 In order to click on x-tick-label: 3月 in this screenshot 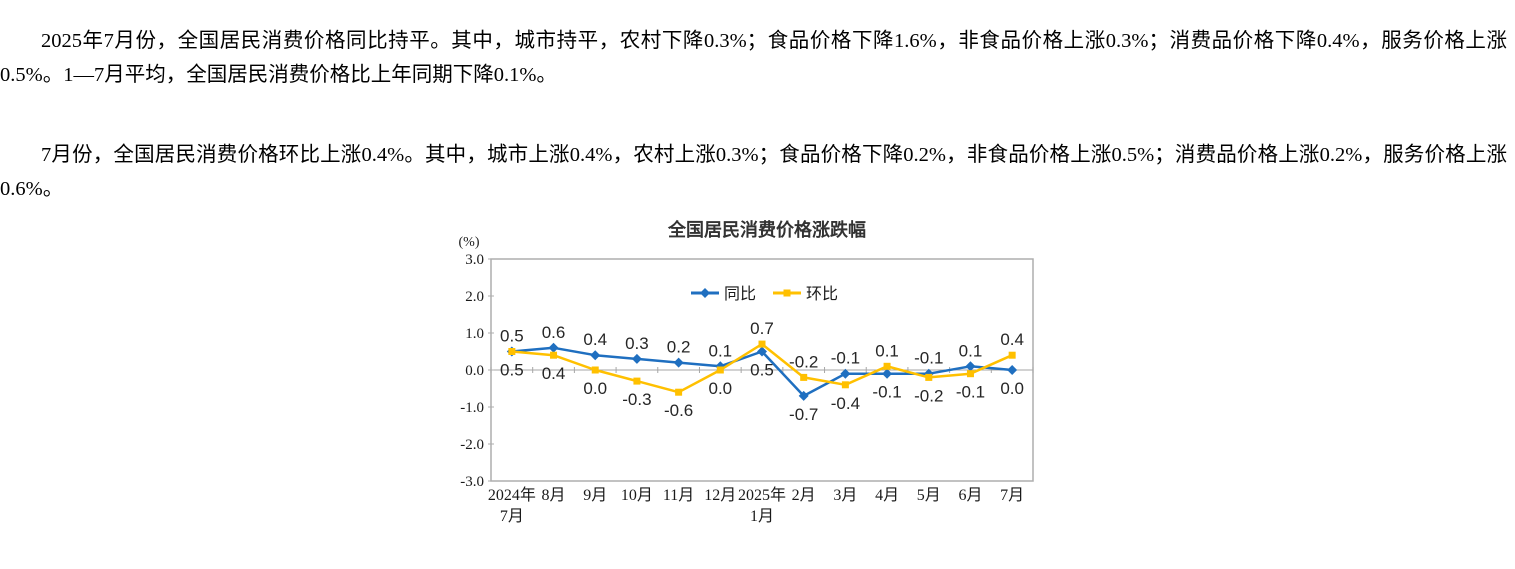, I will do `click(845, 495)`.